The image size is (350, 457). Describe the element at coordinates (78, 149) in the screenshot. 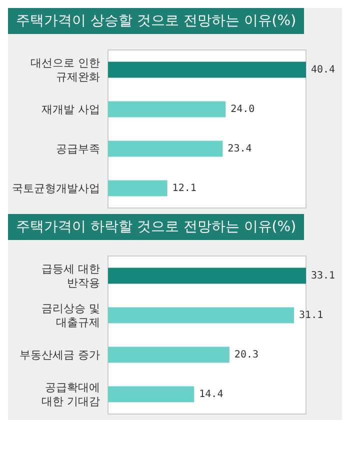

I see `y-tick-label: 공급부족` at that location.